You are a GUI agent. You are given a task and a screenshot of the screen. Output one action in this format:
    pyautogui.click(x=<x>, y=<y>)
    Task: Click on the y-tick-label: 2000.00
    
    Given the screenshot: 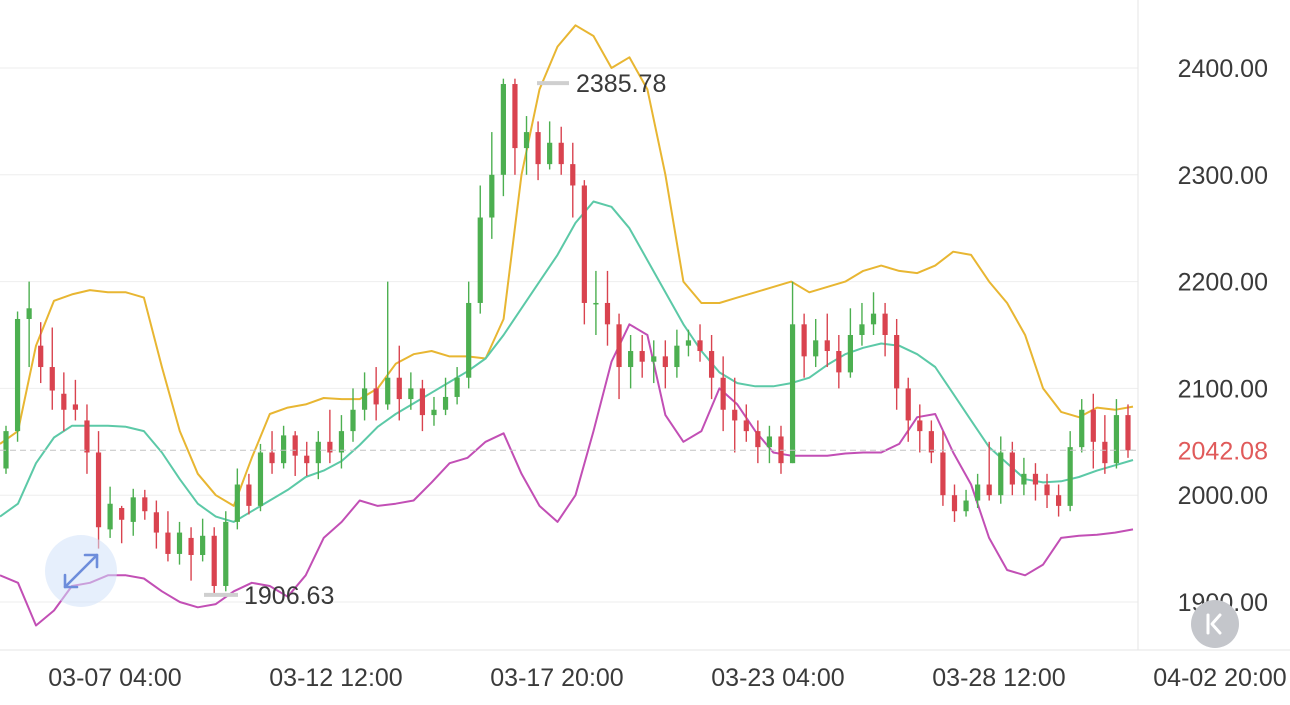 What is the action you would take?
    pyautogui.click(x=1223, y=496)
    